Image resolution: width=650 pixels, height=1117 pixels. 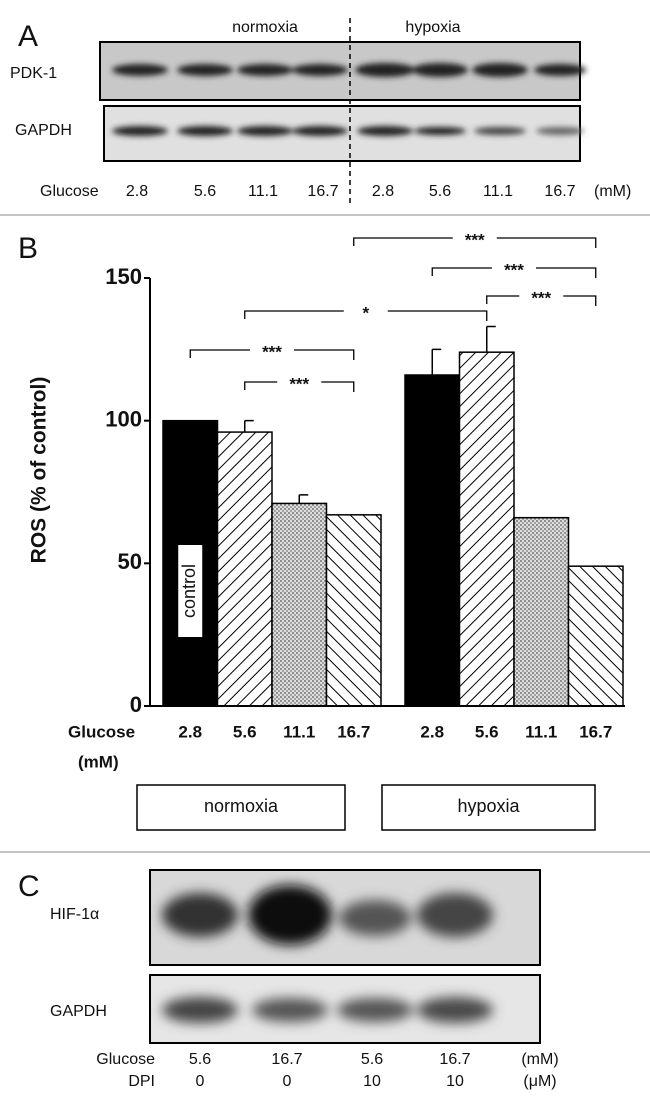 I want to click on annotation: control, so click(x=189, y=591).